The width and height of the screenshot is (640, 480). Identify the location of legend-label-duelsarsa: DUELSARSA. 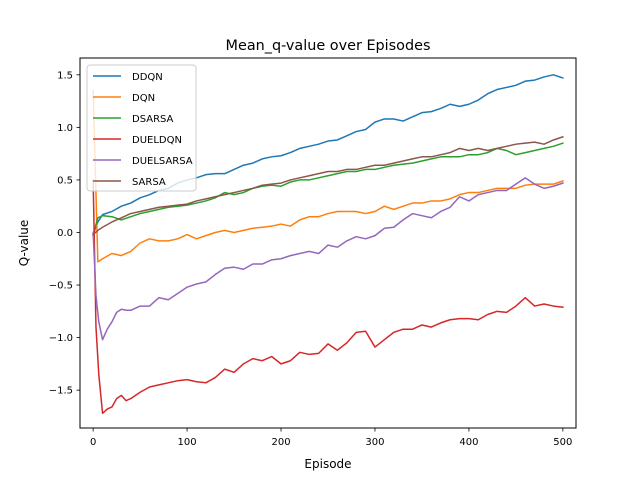
(162, 161).